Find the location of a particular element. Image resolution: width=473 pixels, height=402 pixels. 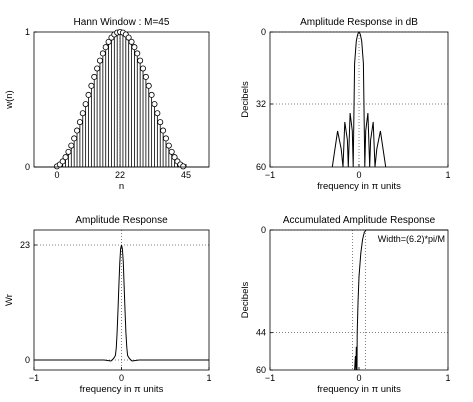

x-tick-label: 22 is located at coordinates (120, 175).